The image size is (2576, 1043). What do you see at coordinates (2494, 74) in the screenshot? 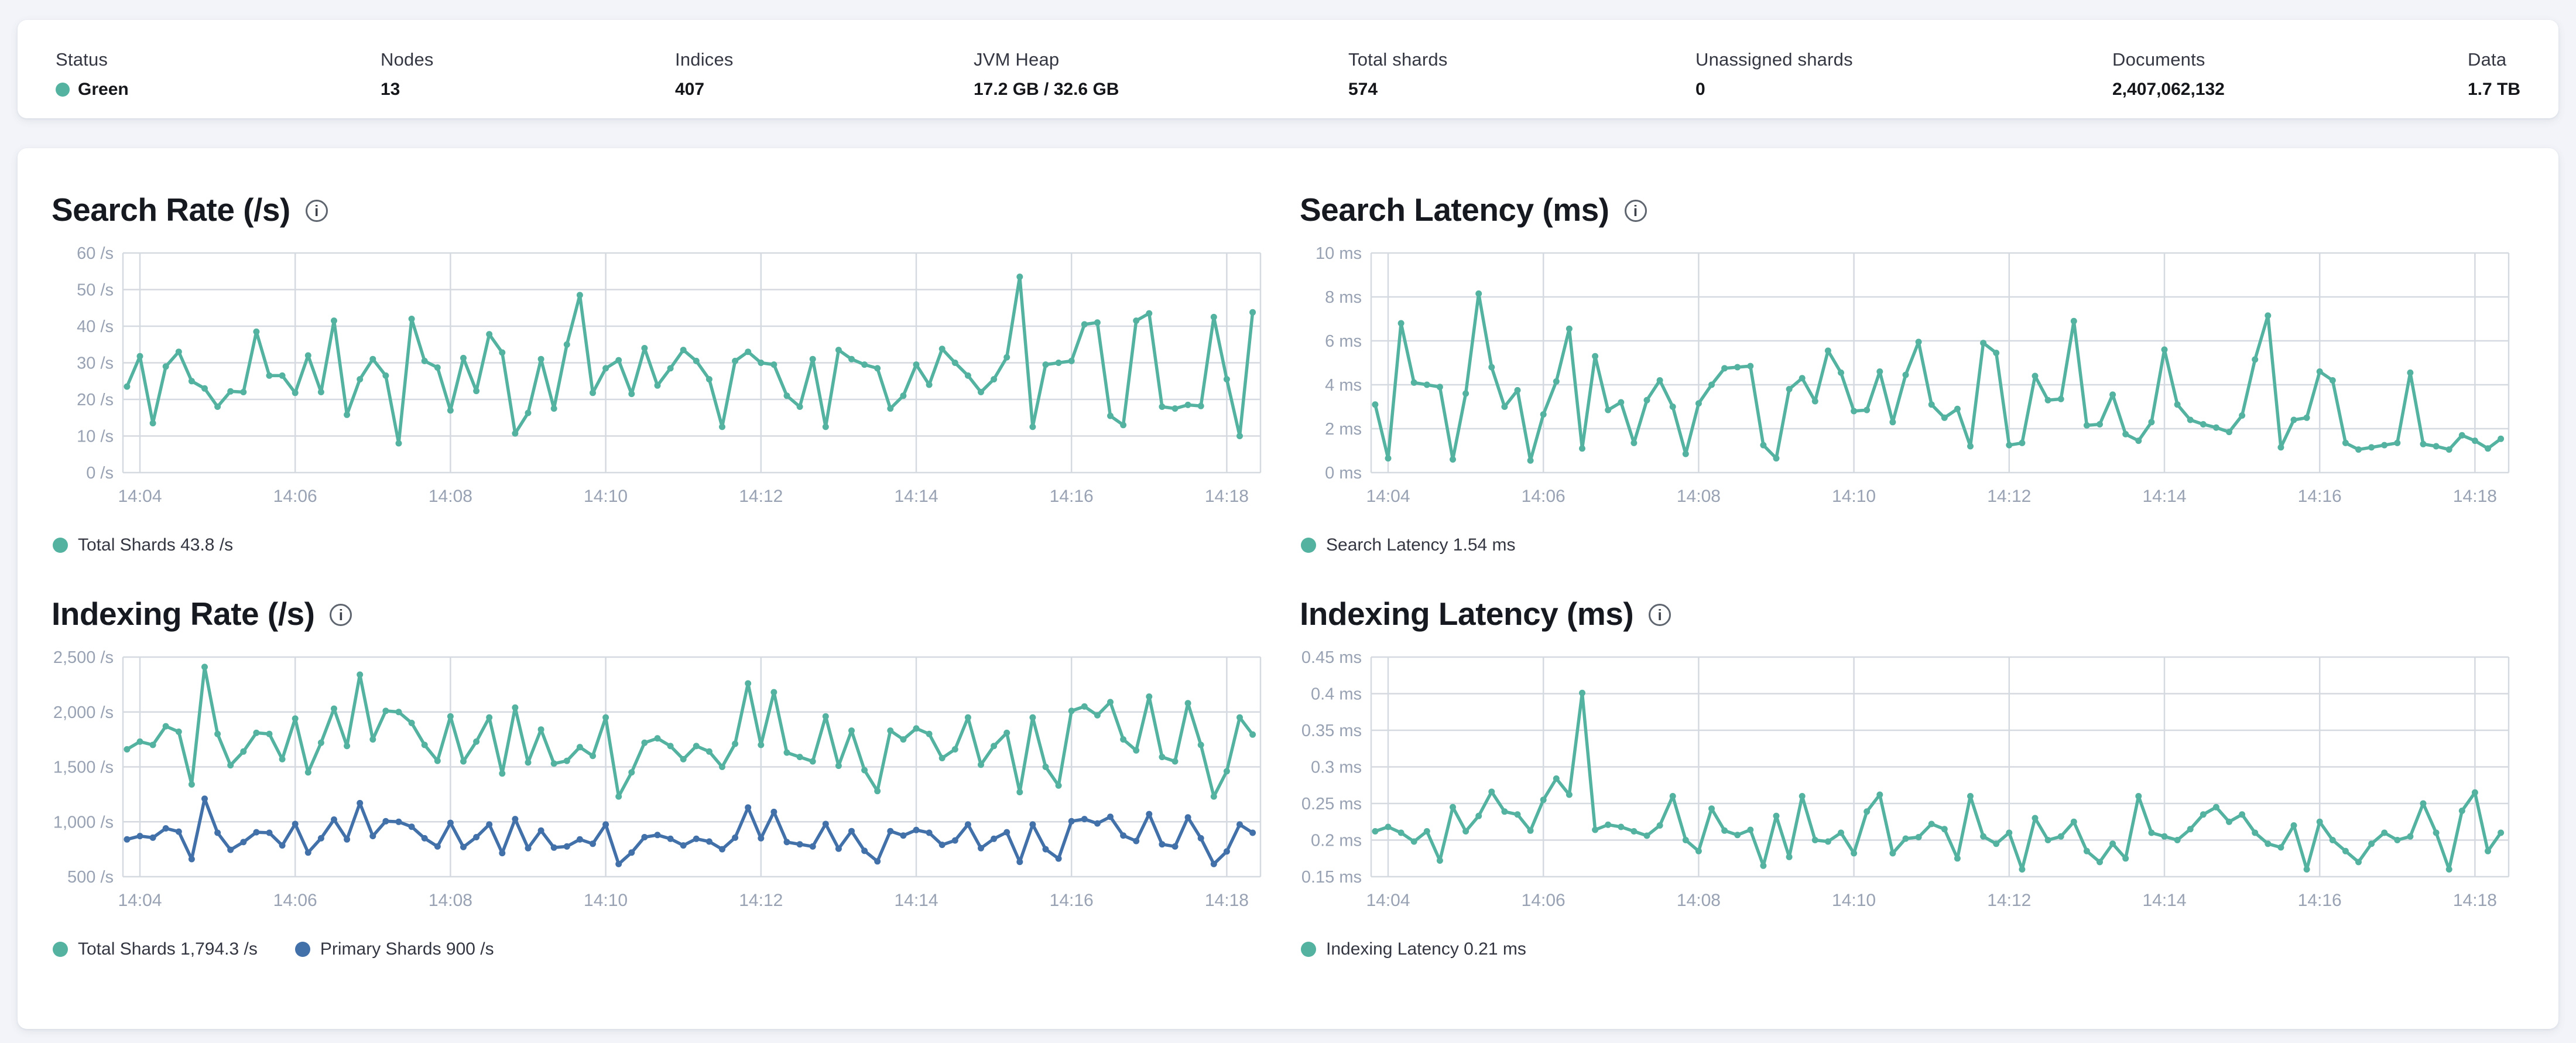
I see `stat-data-size: Data 1.7 TB` at bounding box center [2494, 74].